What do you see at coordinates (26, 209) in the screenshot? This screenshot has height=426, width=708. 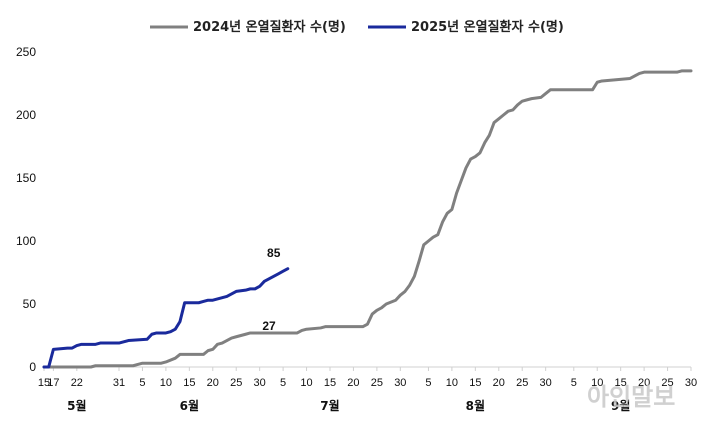 I see `y-axis: 0 50 100 150 200 250` at bounding box center [26, 209].